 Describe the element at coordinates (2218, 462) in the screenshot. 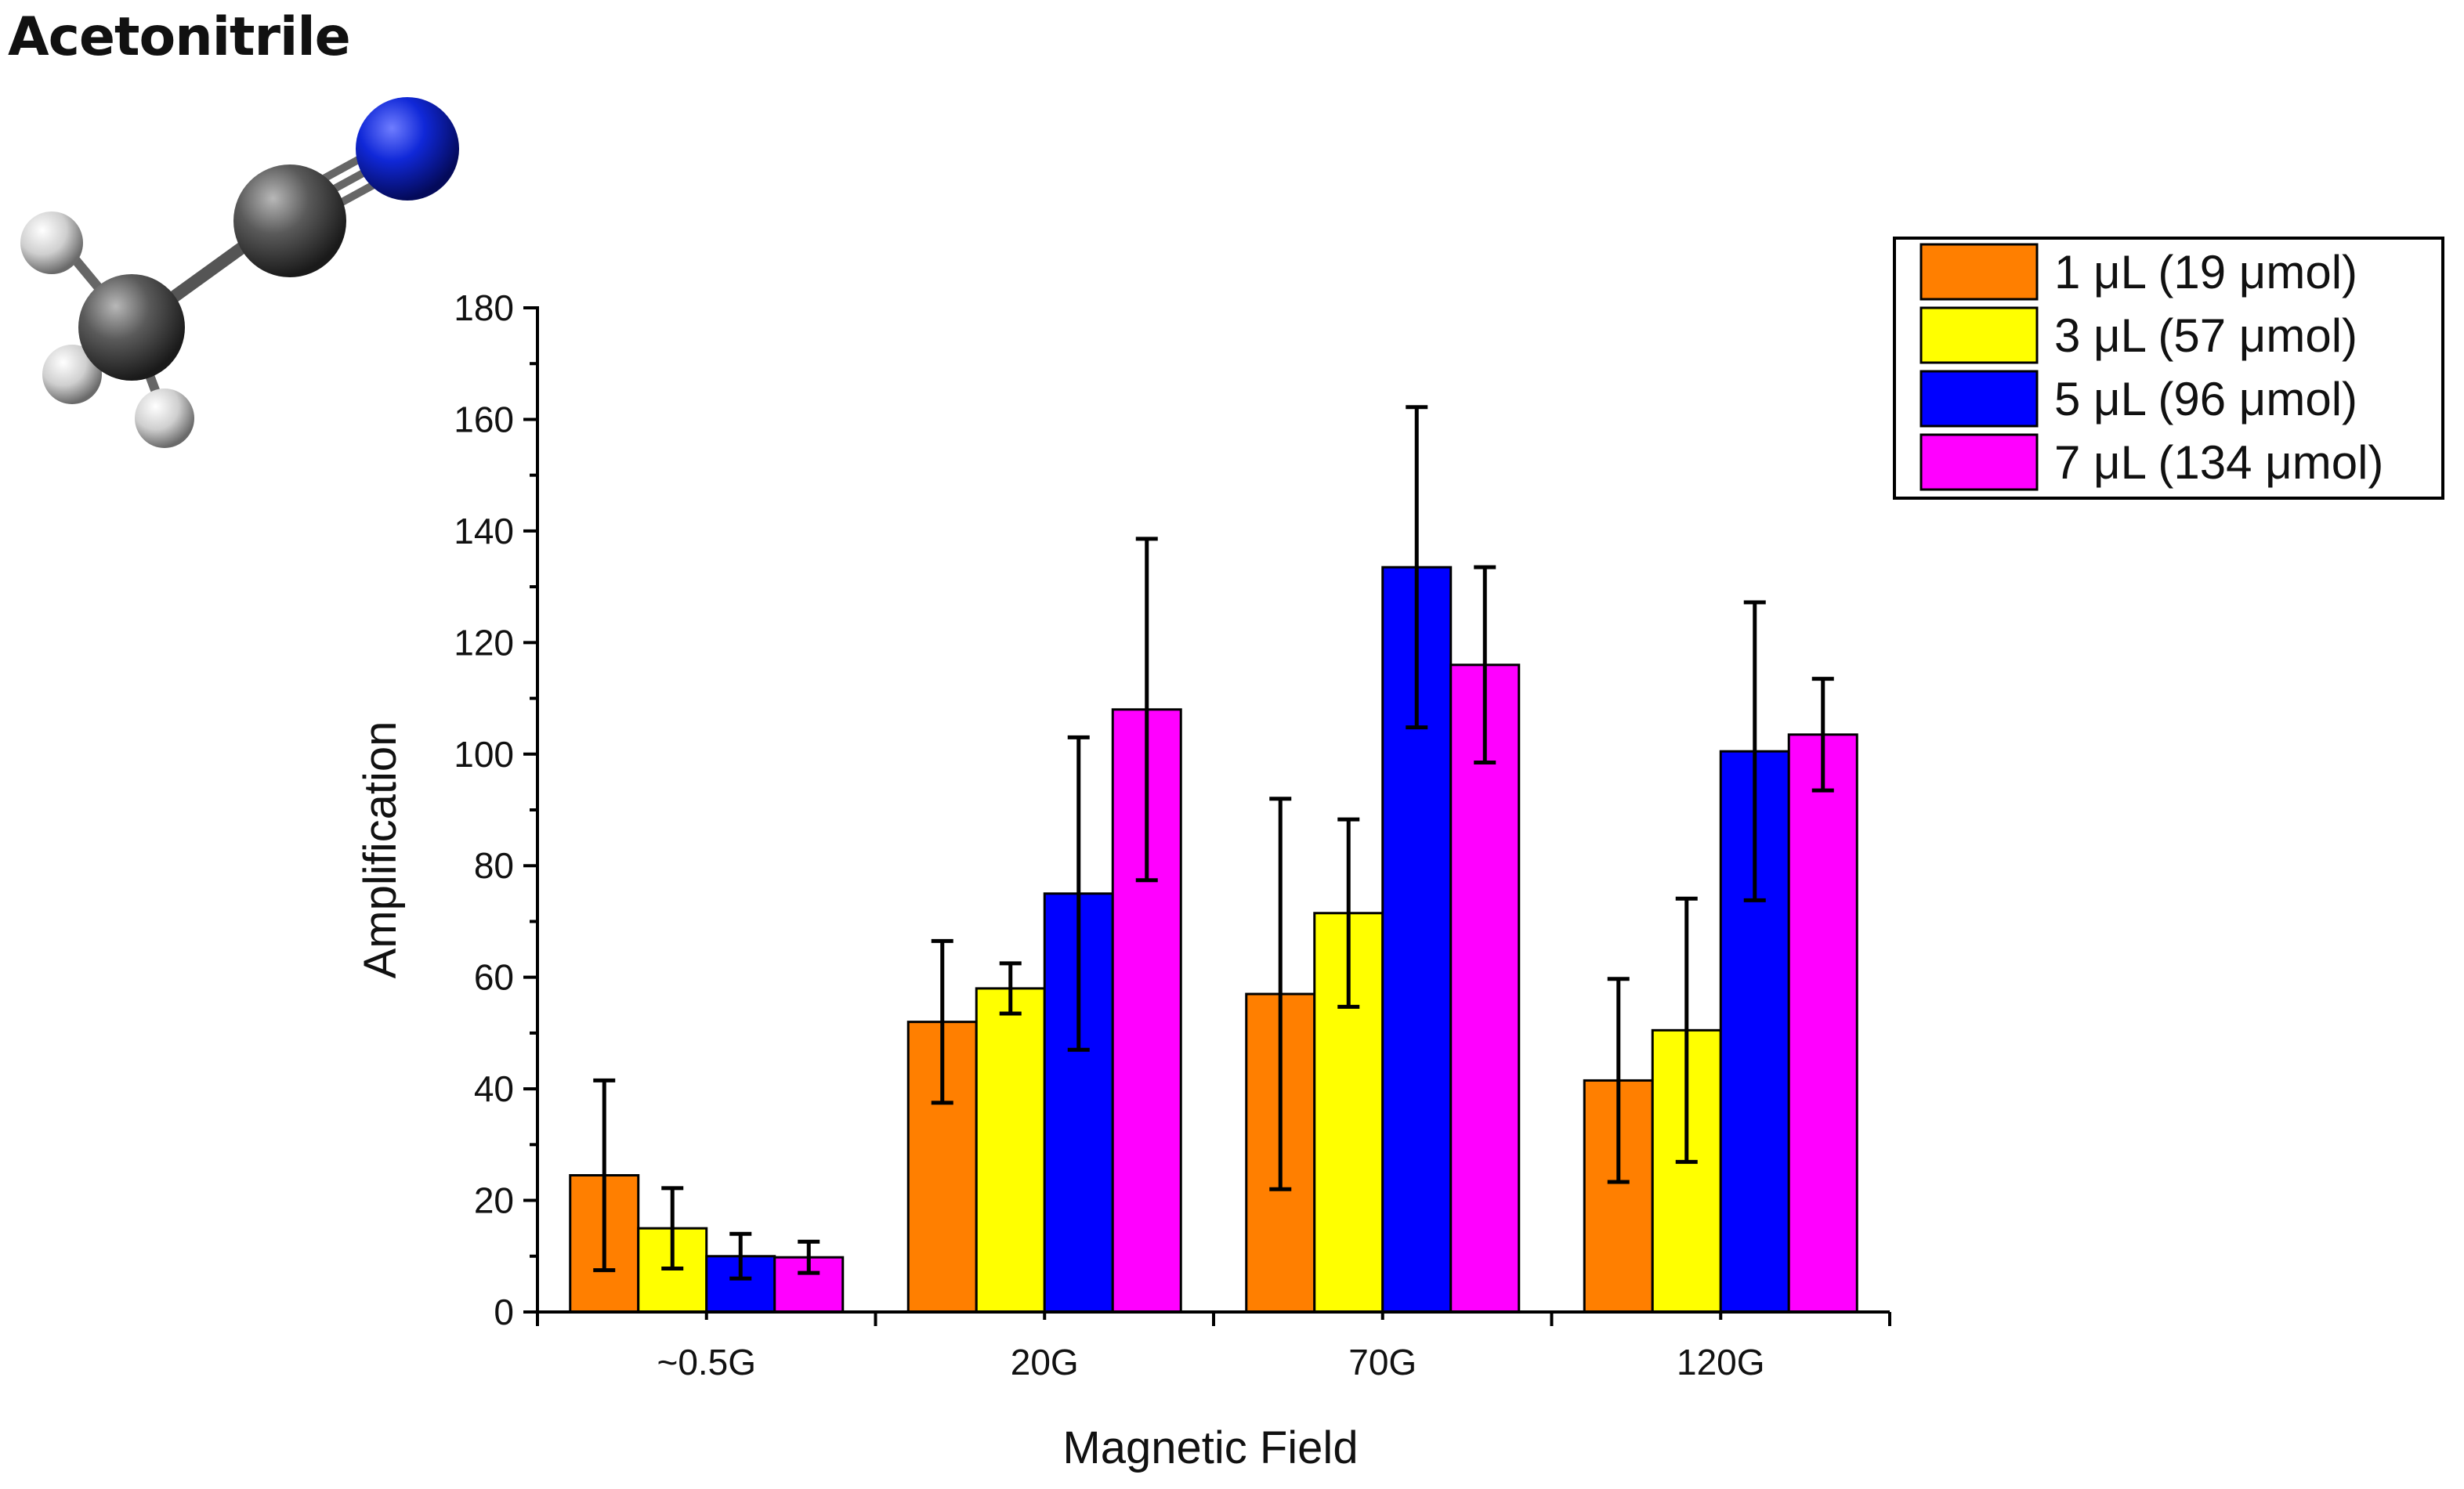

I see `legend-label: 7 μL (134 μmol)` at that location.